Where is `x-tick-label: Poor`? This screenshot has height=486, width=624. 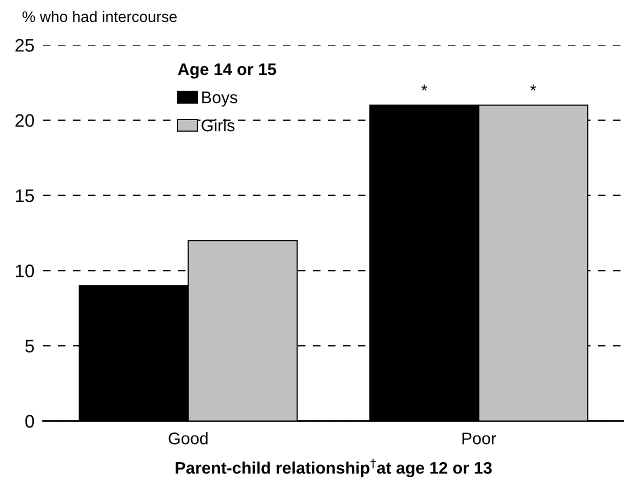
x-tick-label: Poor is located at coordinates (479, 438).